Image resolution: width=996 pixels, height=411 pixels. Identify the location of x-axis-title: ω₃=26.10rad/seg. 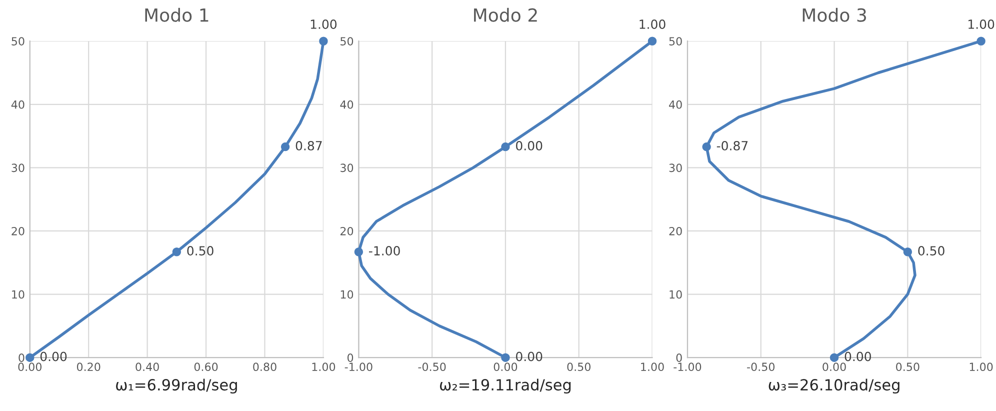
(834, 386).